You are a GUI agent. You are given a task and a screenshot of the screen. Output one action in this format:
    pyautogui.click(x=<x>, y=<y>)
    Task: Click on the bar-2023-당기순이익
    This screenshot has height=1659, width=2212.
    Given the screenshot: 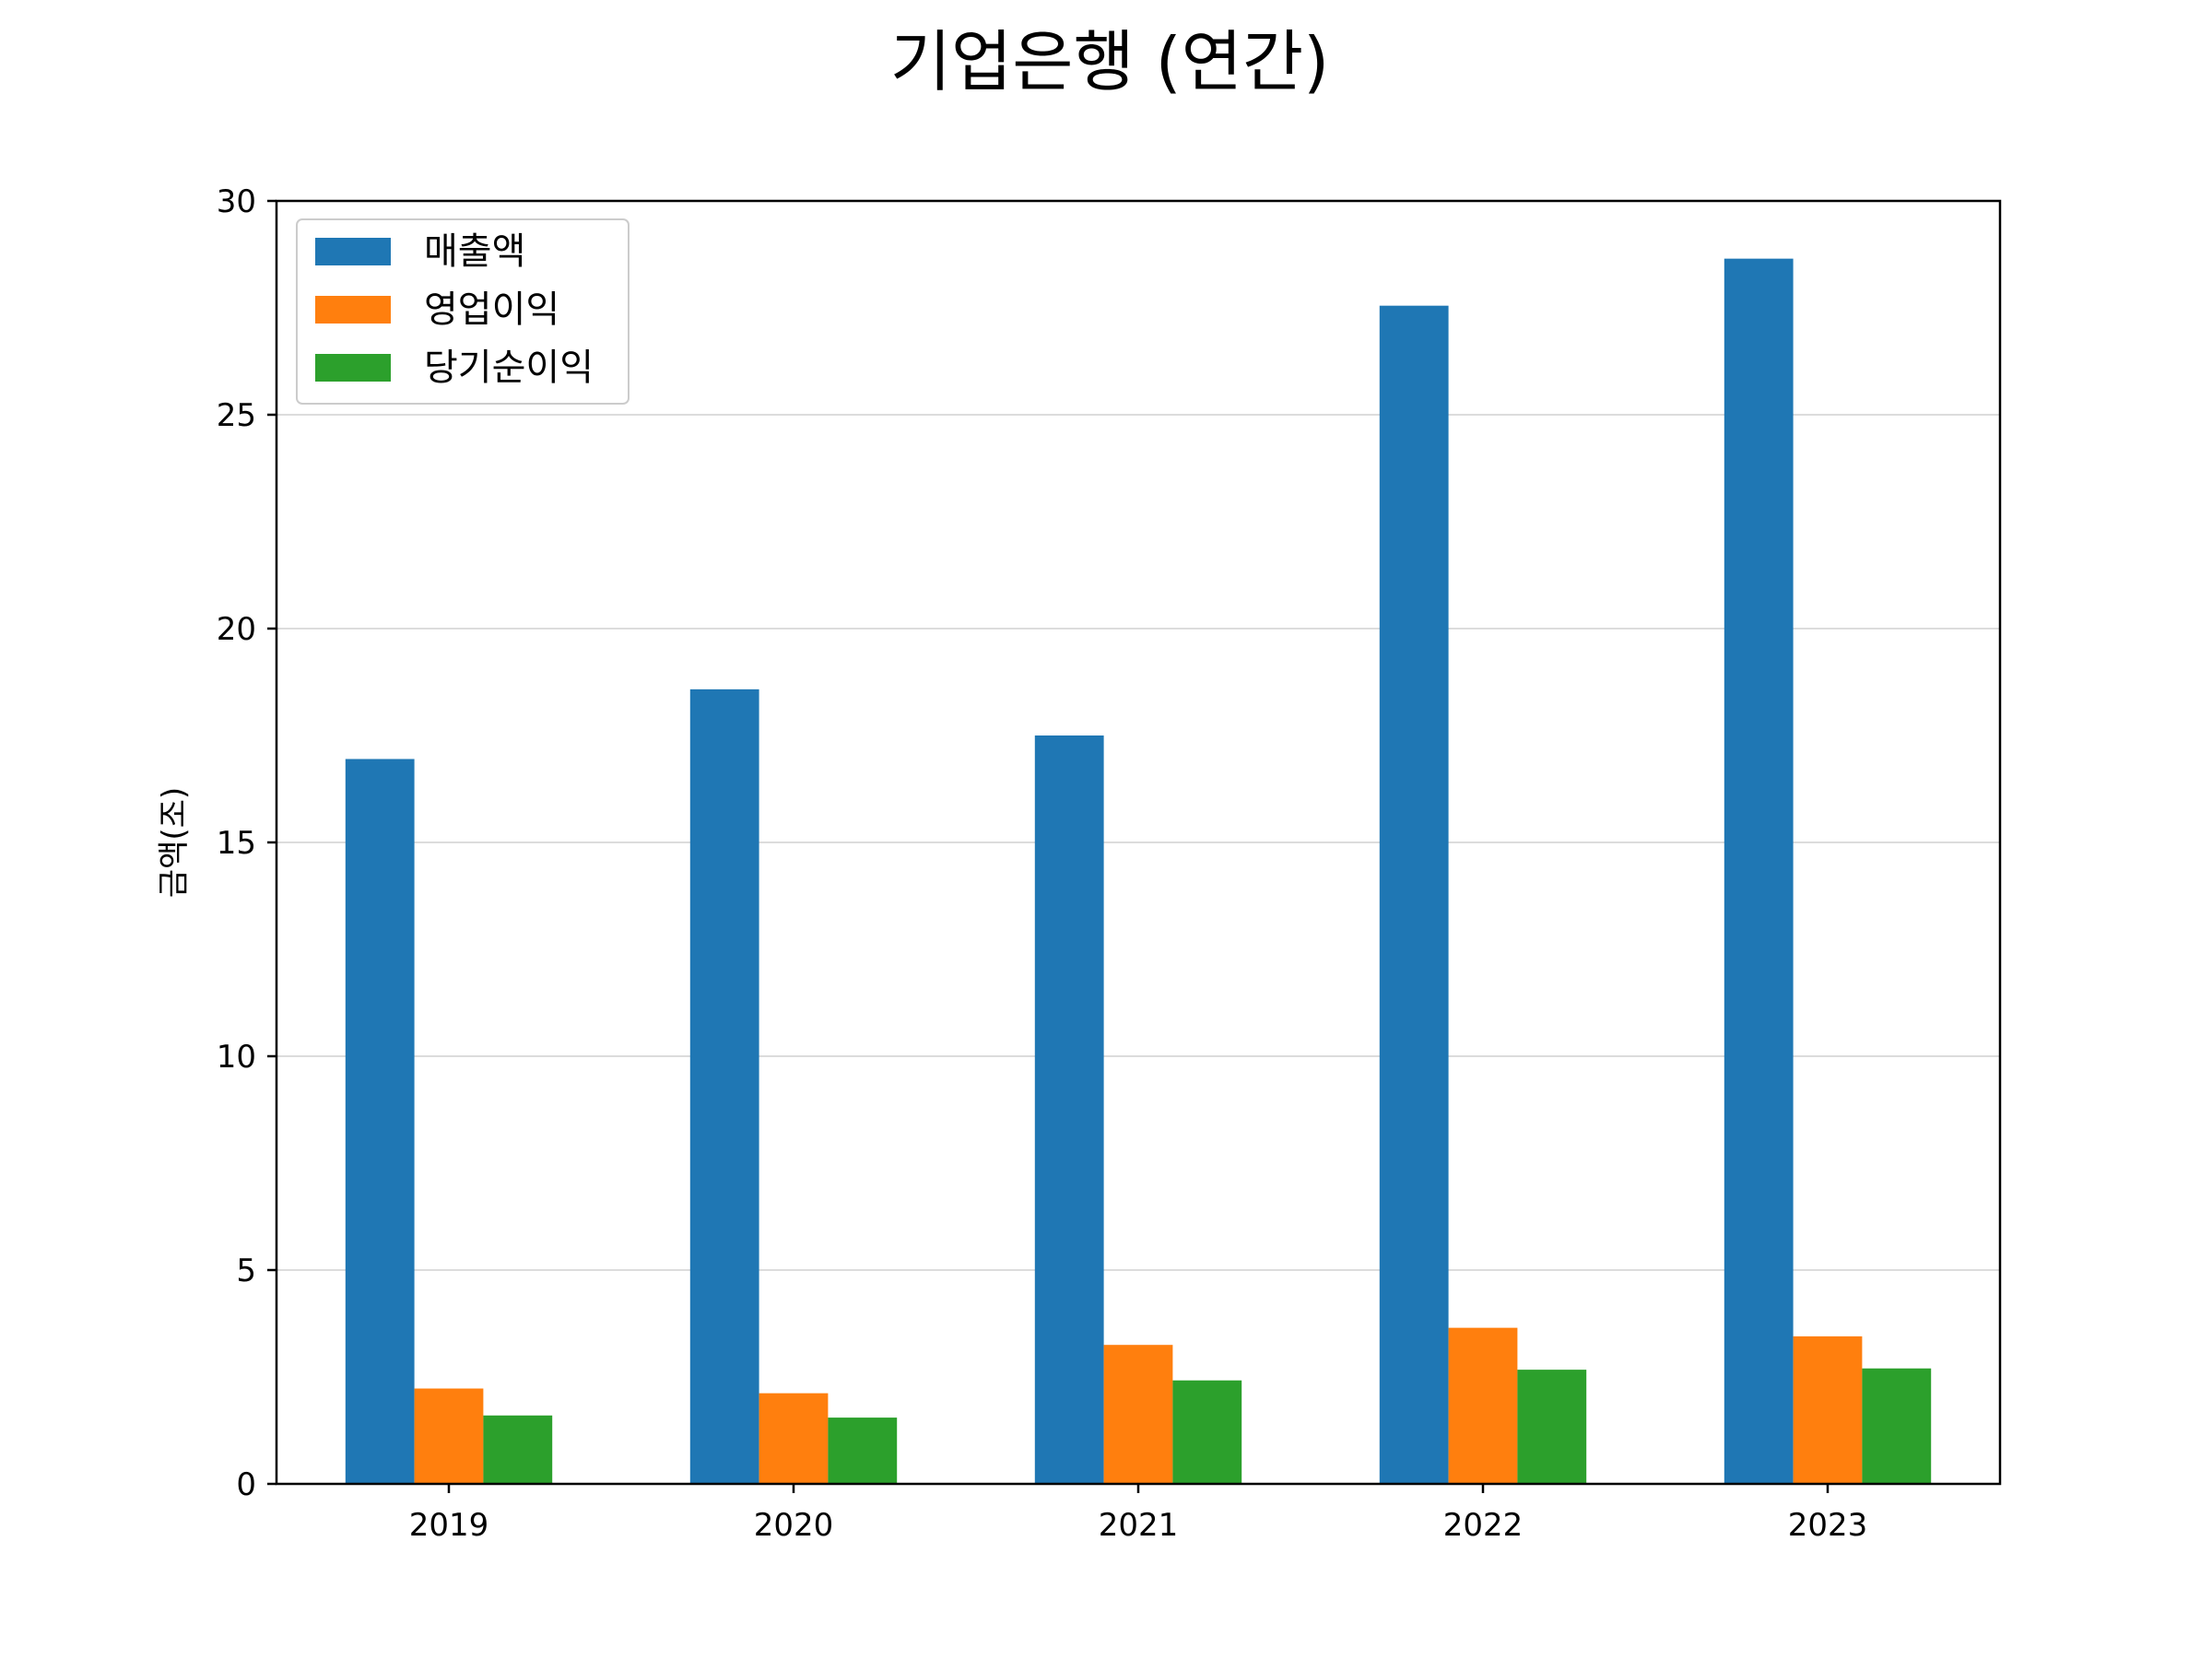 What is the action you would take?
    pyautogui.click(x=1897, y=1426)
    